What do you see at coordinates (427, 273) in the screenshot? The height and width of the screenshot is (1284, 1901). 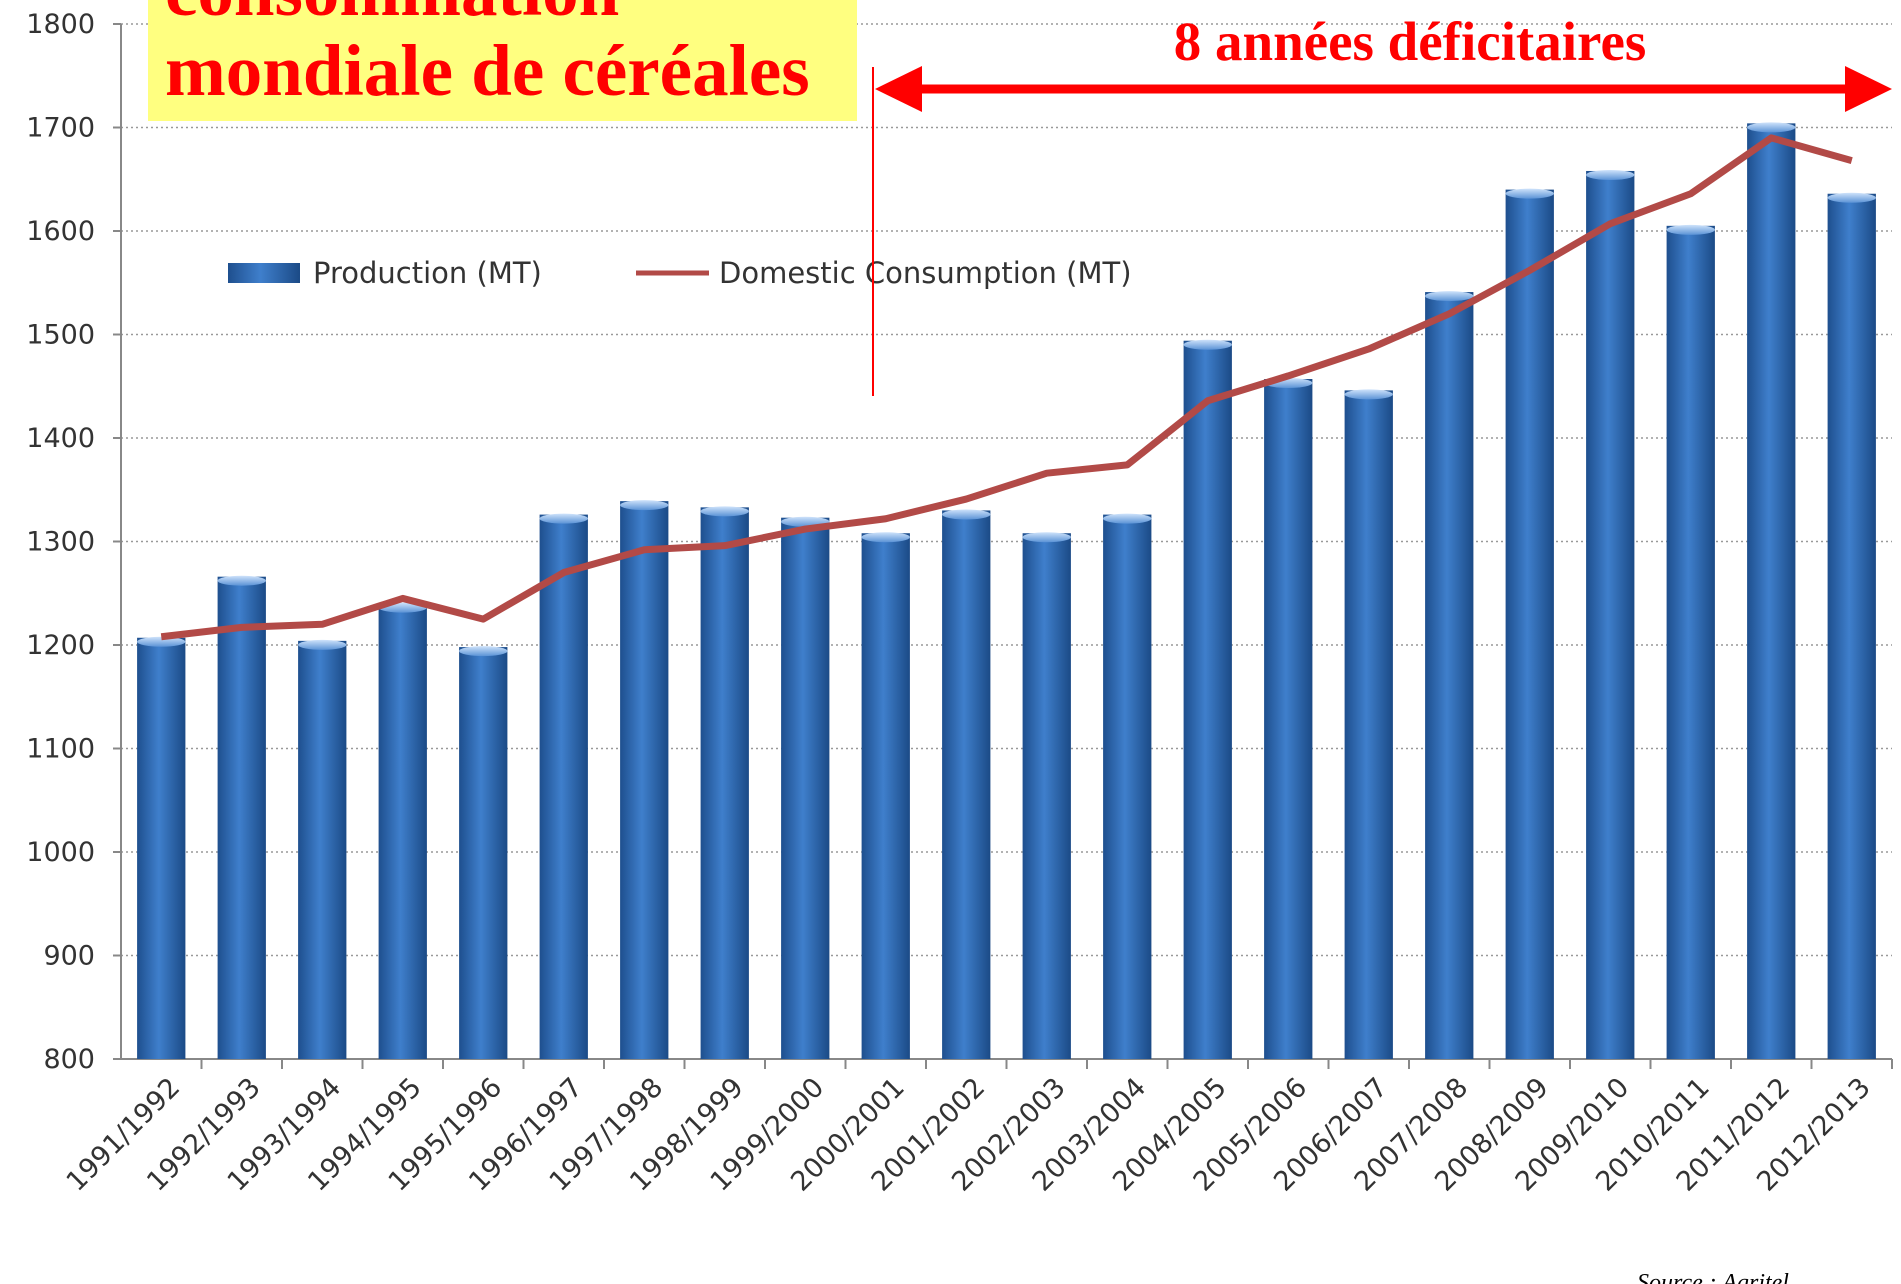 I see `legend-label: Production (MT)` at bounding box center [427, 273].